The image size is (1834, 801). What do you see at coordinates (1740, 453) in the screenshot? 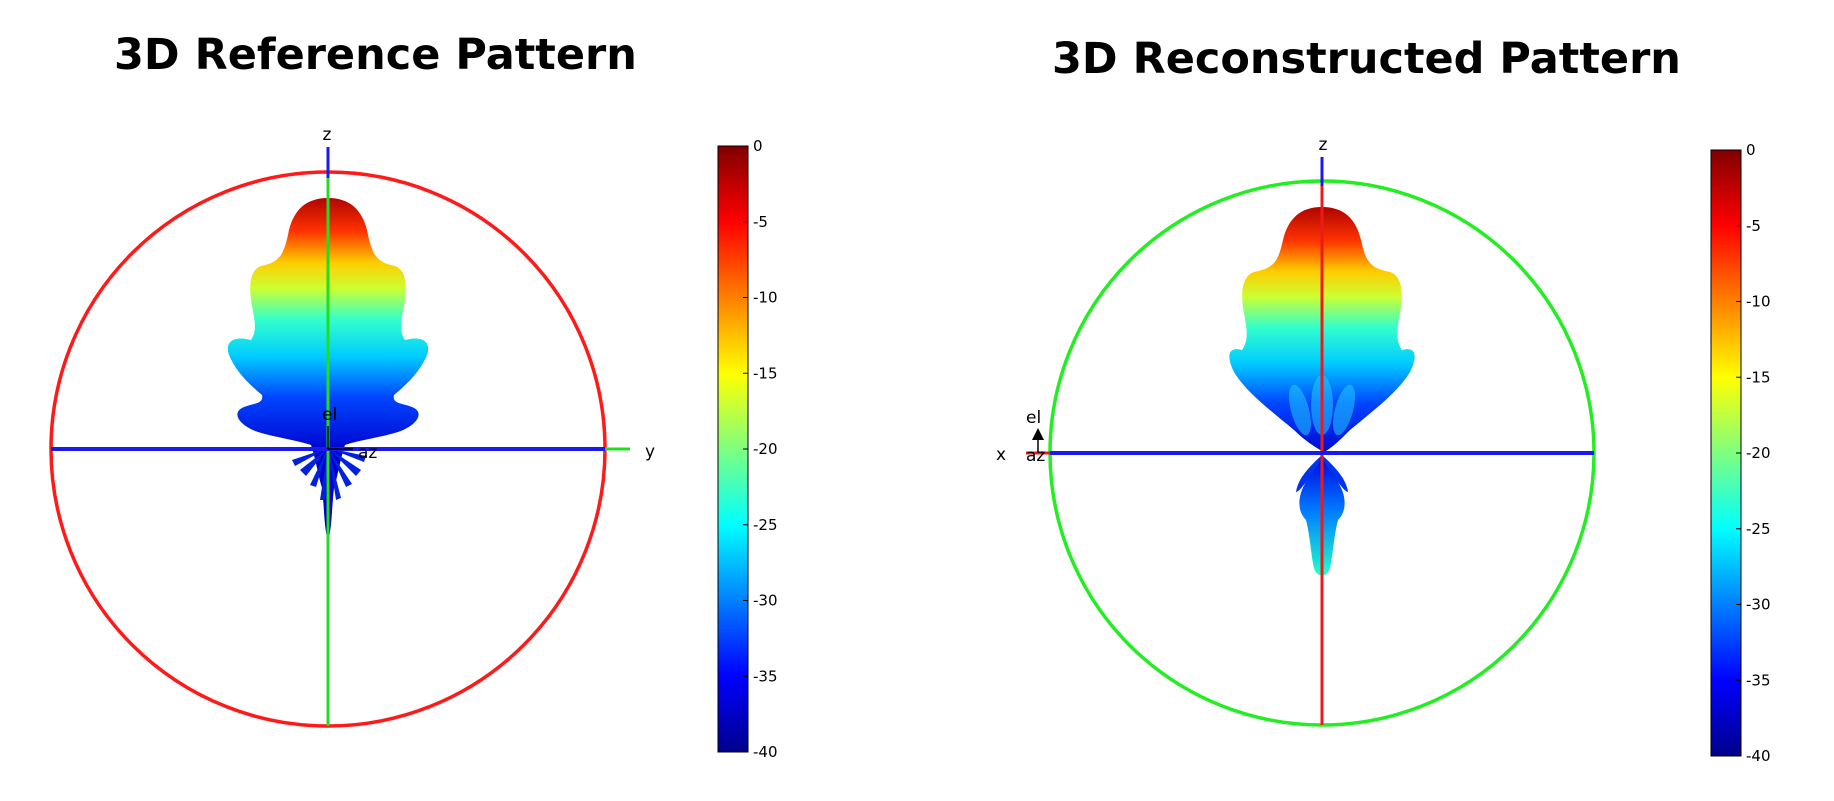
I see `reconstructed-colorbar: 0 -5 -10 -15 -20 -25 -30 -35 -40` at bounding box center [1740, 453].